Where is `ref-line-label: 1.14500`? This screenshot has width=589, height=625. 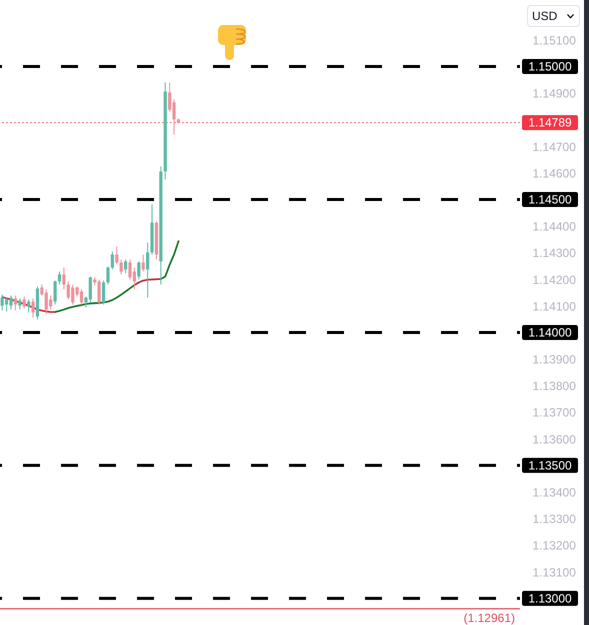 ref-line-label: 1.14500 is located at coordinates (550, 199).